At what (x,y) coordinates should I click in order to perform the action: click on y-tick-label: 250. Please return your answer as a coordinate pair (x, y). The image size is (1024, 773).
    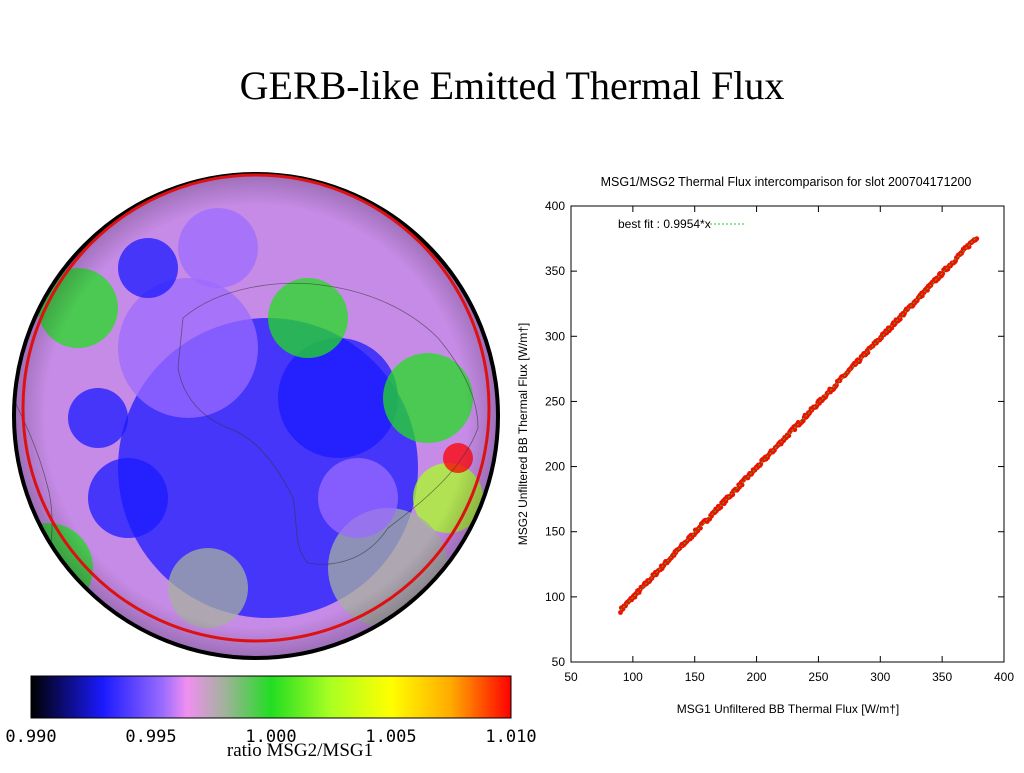
    Looking at the image, I should click on (555, 401).